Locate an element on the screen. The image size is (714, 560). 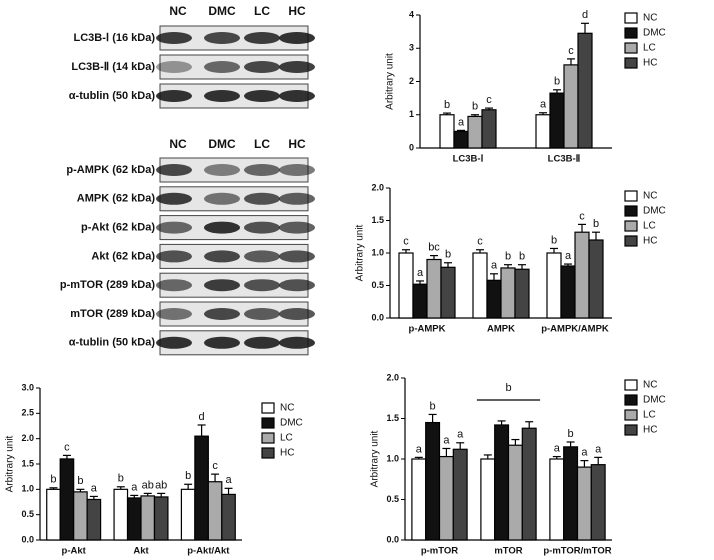
y-tick-label: 0.0 is located at coordinates (377, 317).